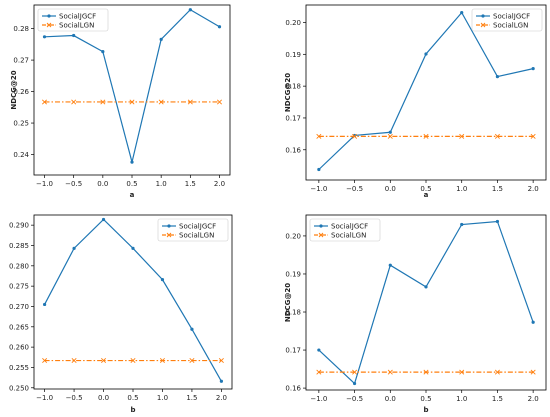  What do you see at coordinates (19, 327) in the screenshot?
I see `y-tick-label: 0.265` at bounding box center [19, 327].